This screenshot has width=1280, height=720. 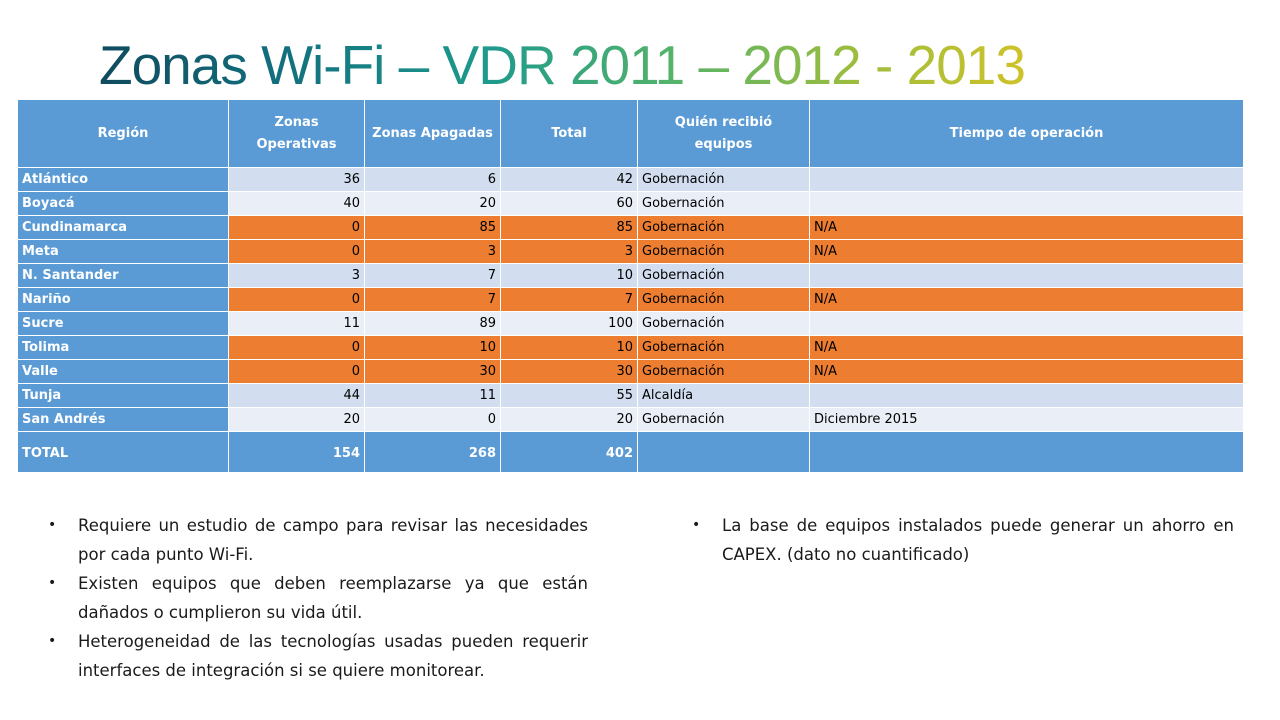 I want to click on cell-zonas-apagadas: 85, so click(x=432, y=227).